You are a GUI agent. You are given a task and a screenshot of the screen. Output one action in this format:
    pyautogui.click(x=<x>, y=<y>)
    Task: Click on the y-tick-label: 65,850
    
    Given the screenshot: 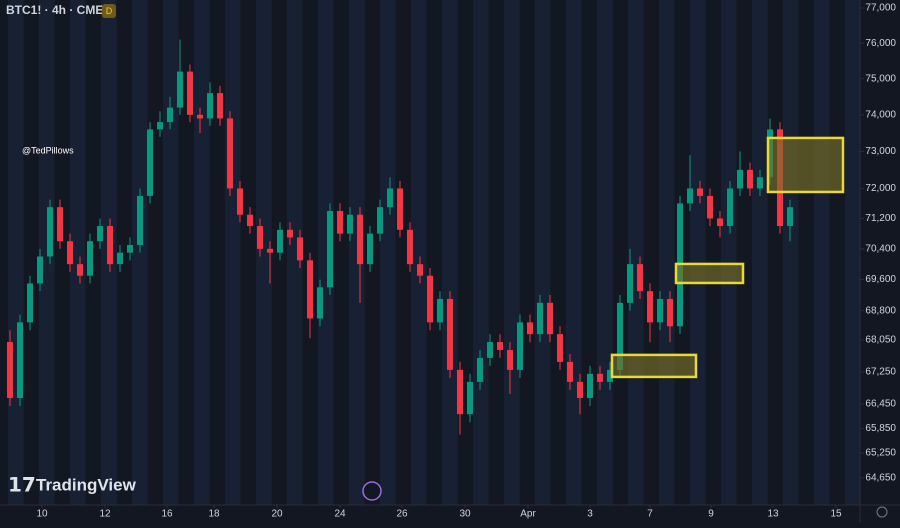 What is the action you would take?
    pyautogui.click(x=880, y=428)
    